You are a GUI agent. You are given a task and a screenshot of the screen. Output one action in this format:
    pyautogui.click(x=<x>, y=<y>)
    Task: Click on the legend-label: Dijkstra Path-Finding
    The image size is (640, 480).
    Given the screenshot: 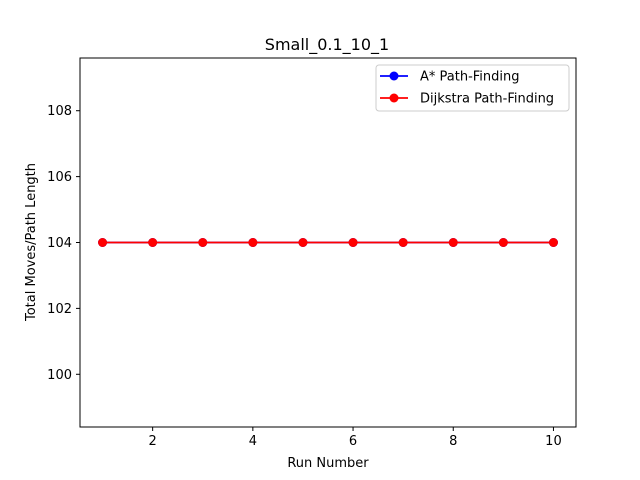 What is the action you would take?
    pyautogui.click(x=487, y=99)
    